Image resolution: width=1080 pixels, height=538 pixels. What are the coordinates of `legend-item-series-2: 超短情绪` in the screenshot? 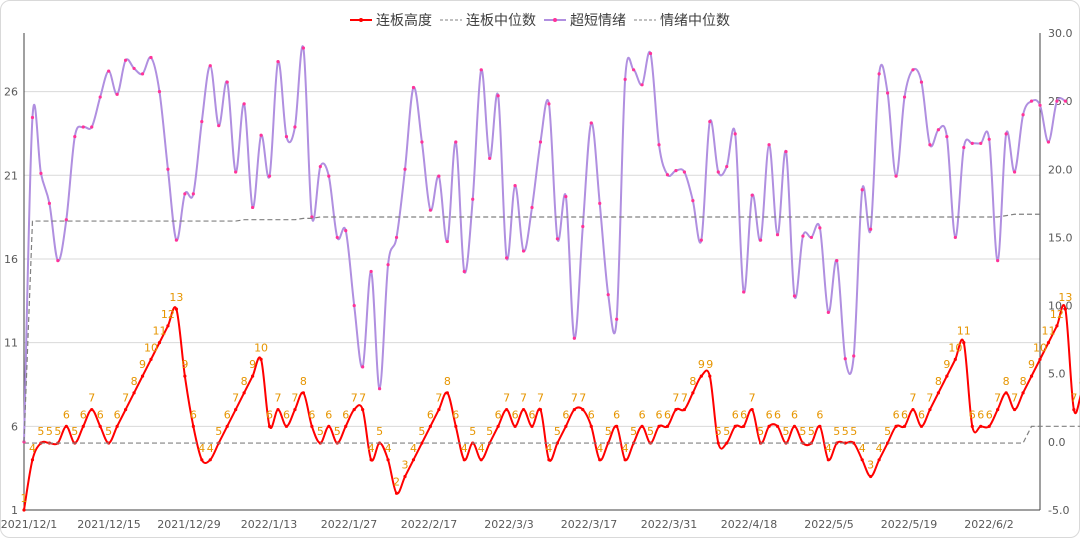 It's located at (585, 20).